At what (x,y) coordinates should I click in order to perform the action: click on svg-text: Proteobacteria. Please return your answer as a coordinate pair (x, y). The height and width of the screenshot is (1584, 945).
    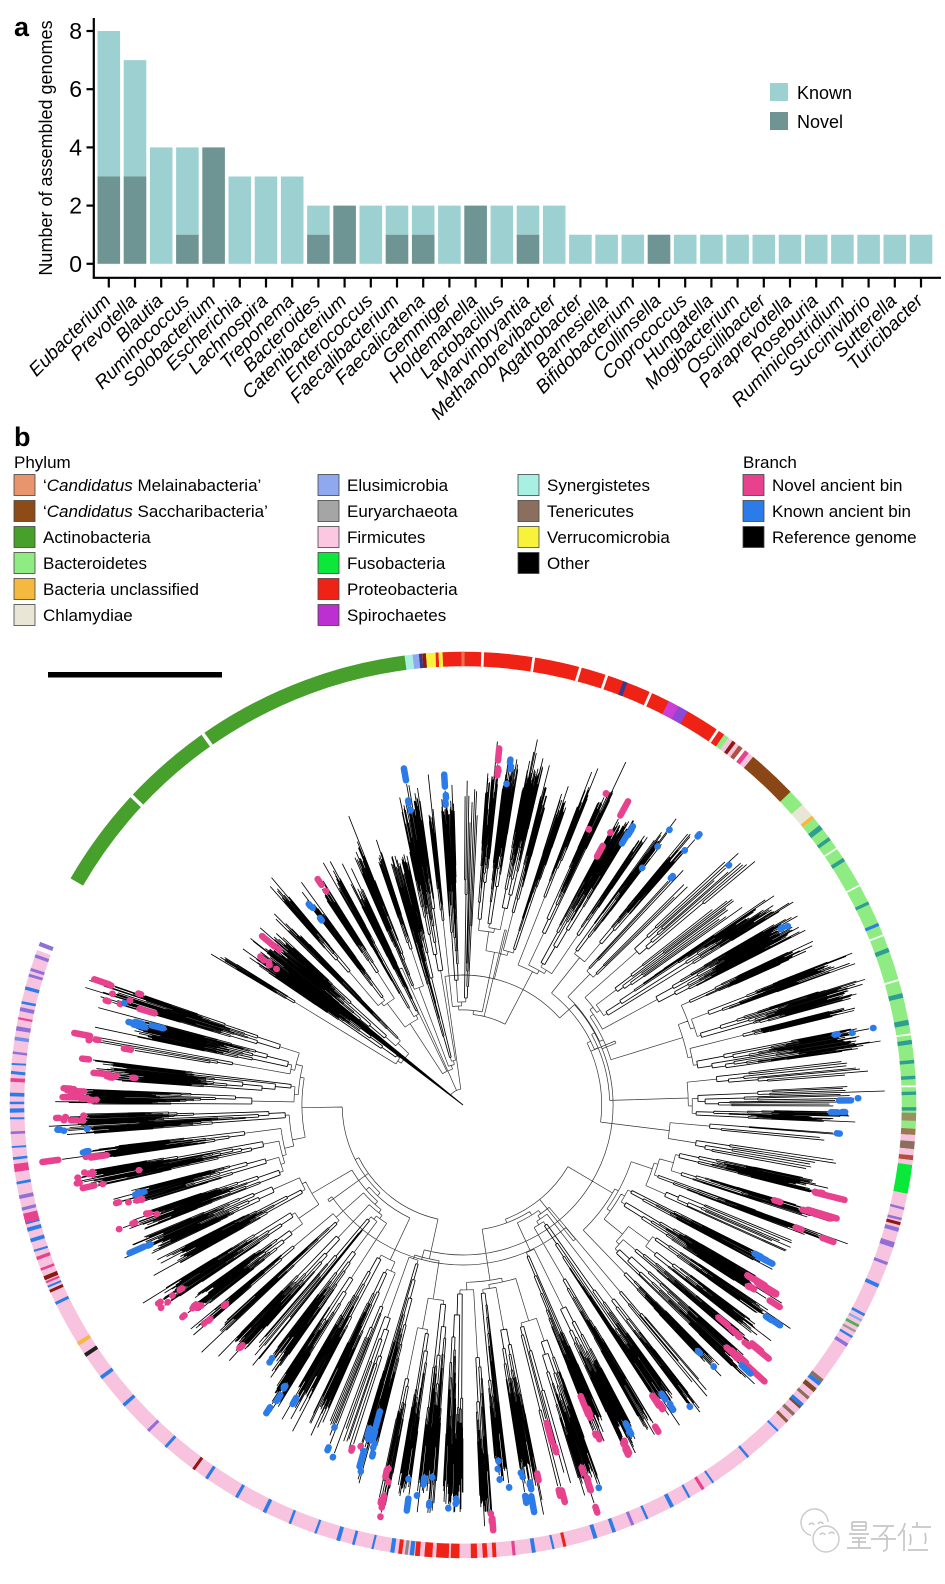
    Looking at the image, I should click on (402, 589).